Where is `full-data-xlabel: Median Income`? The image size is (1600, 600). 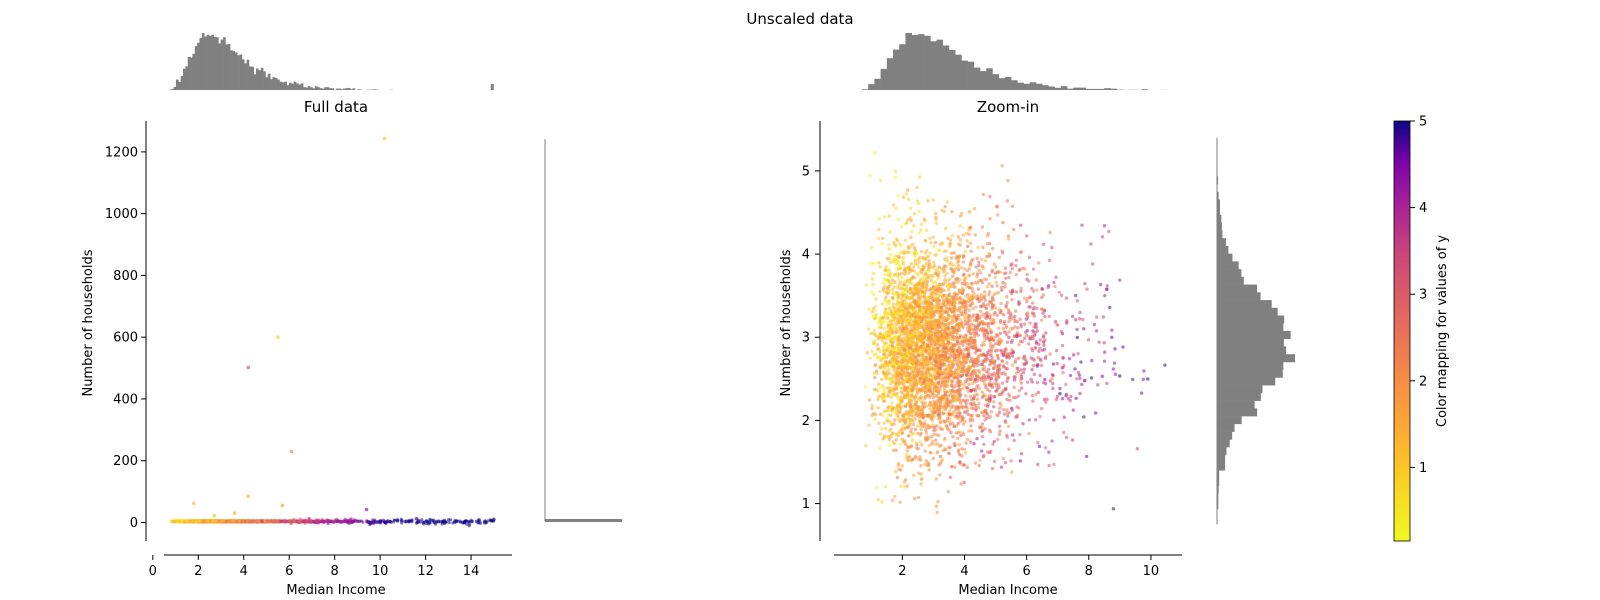 full-data-xlabel: Median Income is located at coordinates (335, 590).